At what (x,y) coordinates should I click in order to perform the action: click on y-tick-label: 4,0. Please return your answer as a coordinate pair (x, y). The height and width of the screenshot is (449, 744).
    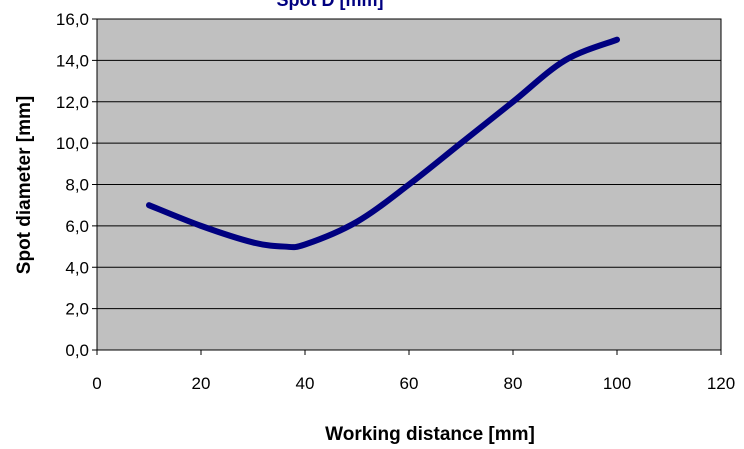
    Looking at the image, I should click on (77, 267).